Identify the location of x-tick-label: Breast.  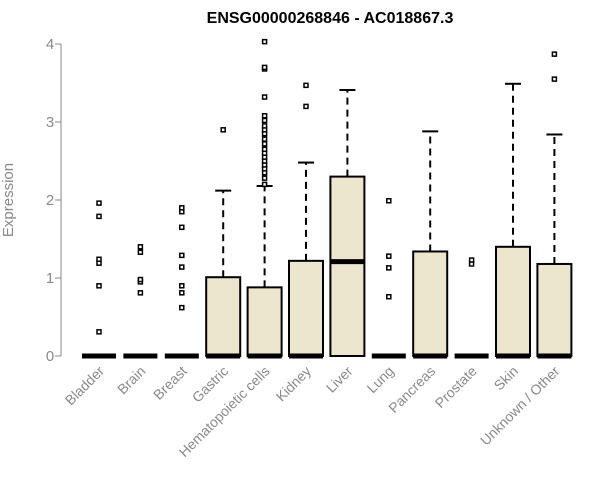
(170, 383).